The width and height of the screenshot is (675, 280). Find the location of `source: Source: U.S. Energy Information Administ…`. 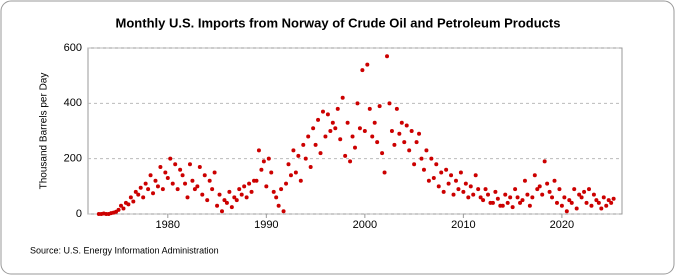

source: Source: U.S. Energy Information Administ… is located at coordinates (124, 250).